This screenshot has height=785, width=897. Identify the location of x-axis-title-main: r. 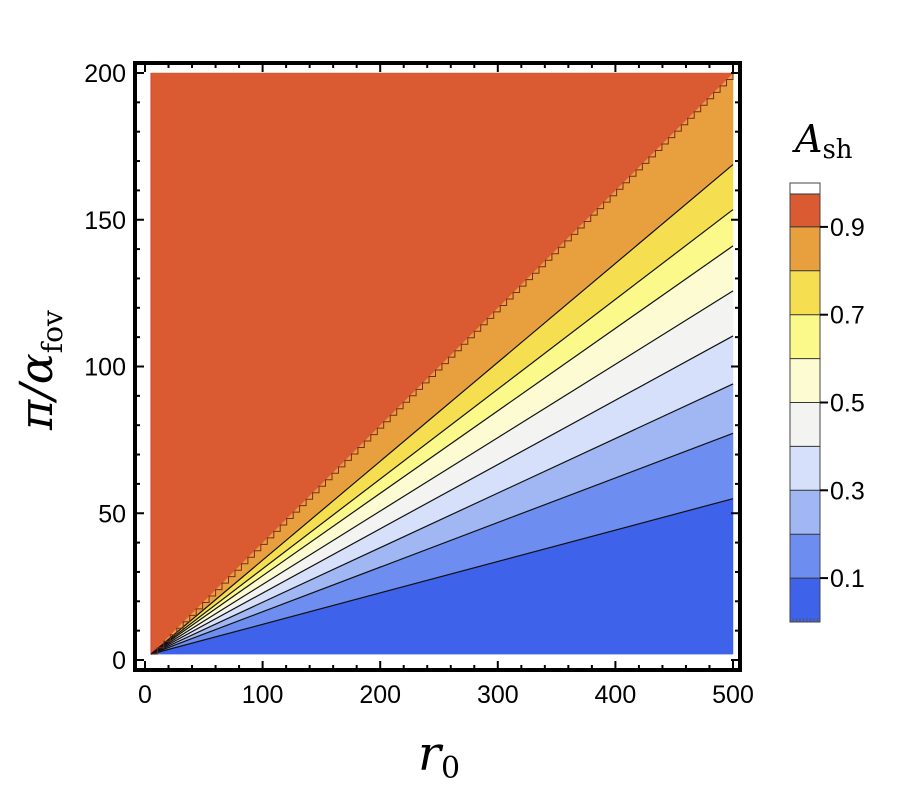
(431, 754).